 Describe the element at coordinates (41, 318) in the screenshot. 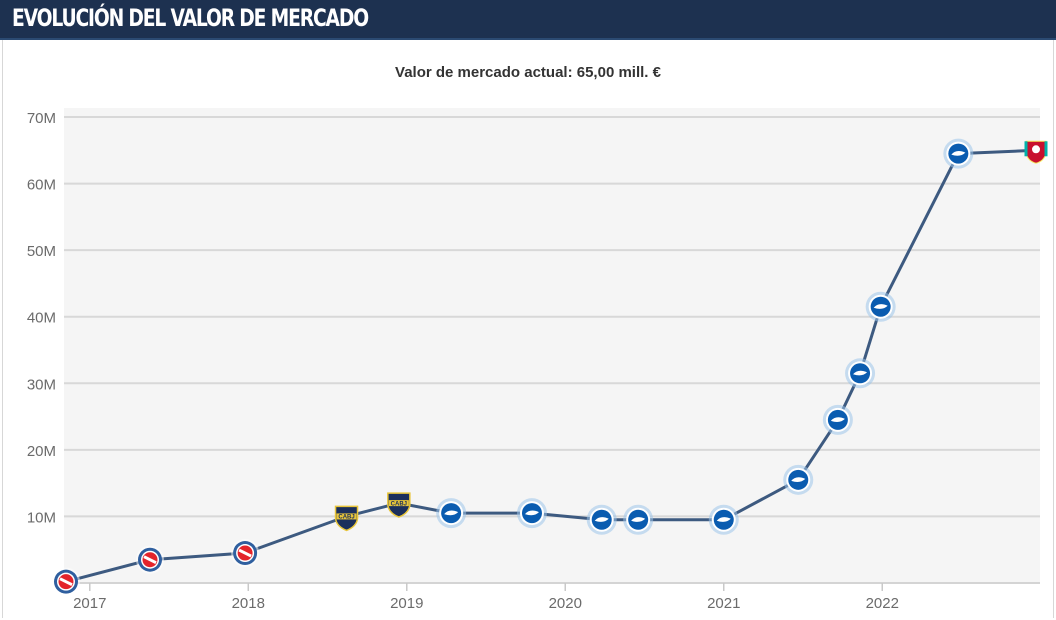

I see `y-tick-label: 40M` at that location.